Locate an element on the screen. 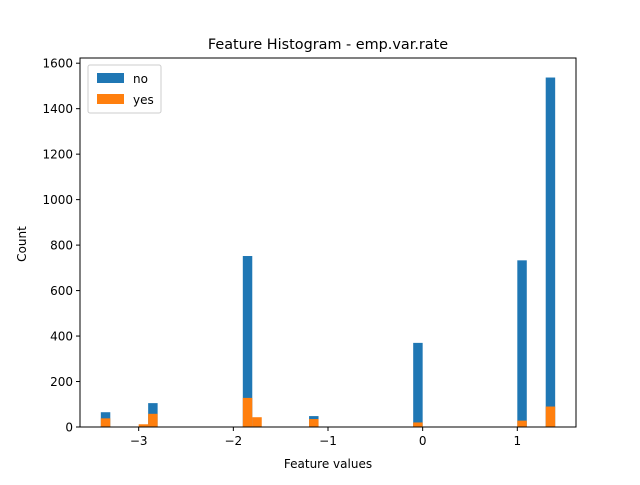 The image size is (640, 485). y-tick-label-5: 1000 is located at coordinates (57, 200).